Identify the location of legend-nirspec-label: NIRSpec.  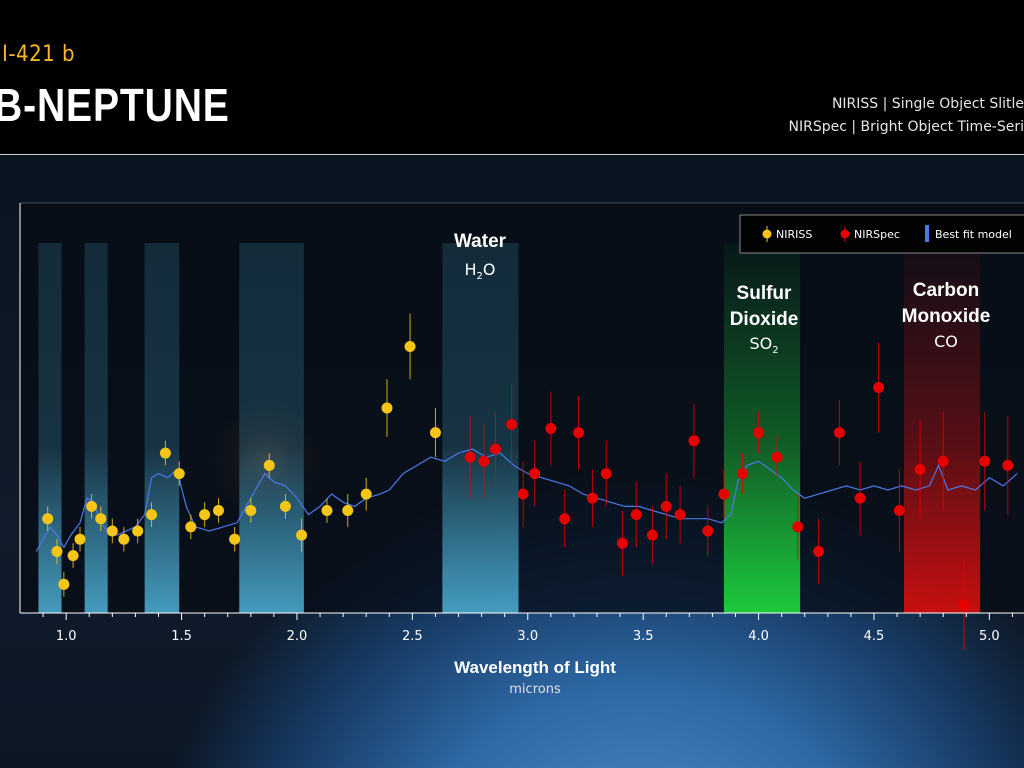
(877, 234).